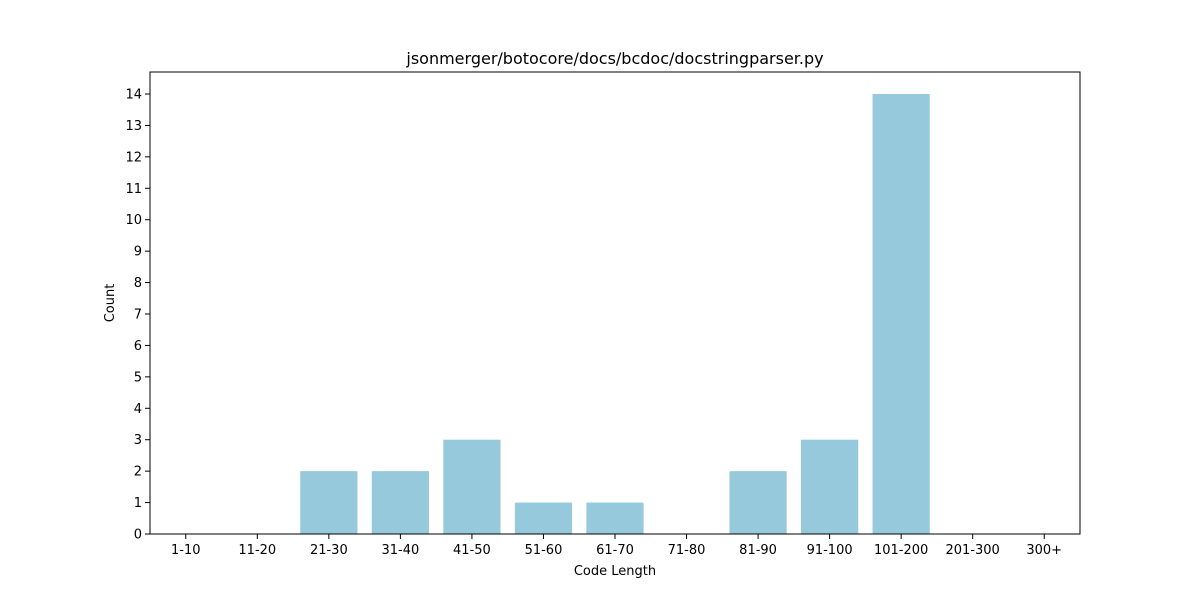  Describe the element at coordinates (133, 157) in the screenshot. I see `y-tick-label: 12` at that location.